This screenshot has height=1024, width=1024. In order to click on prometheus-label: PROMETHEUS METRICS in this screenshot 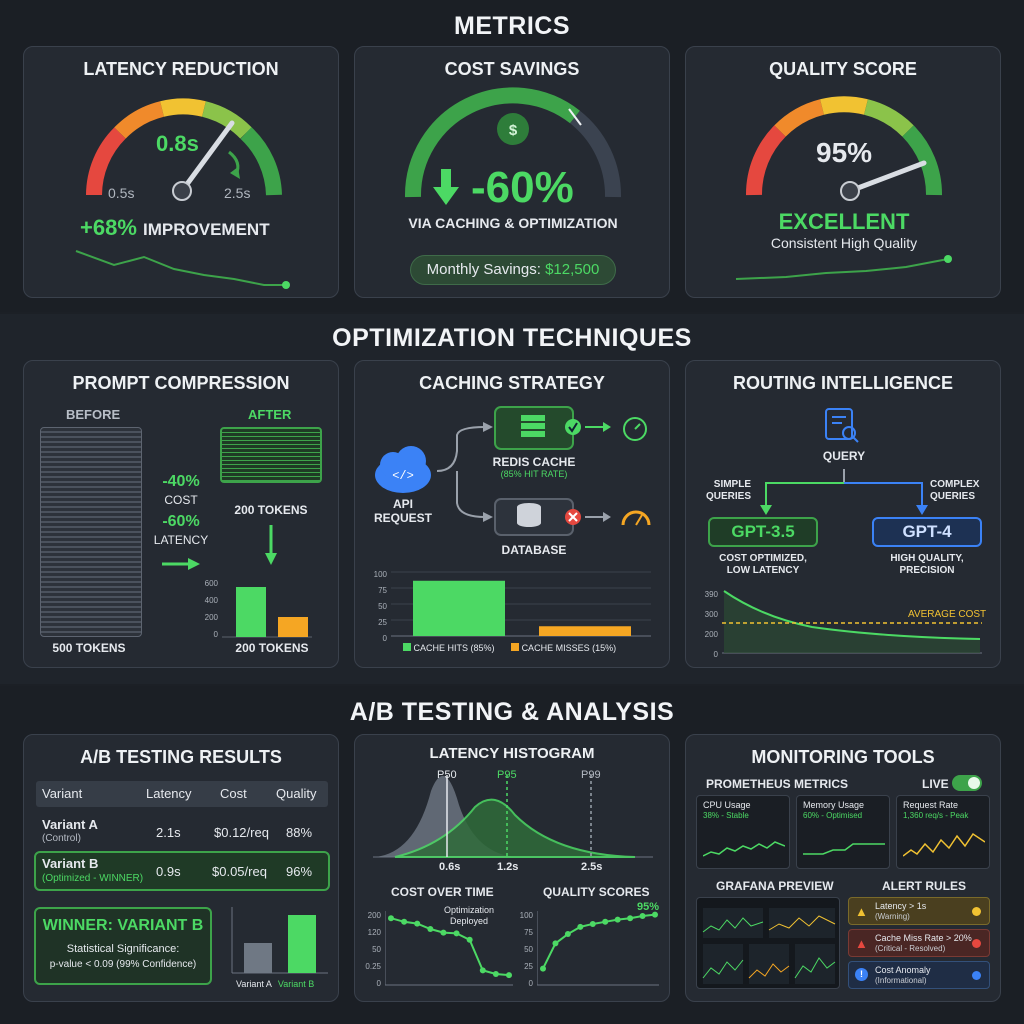, I will do `click(777, 784)`.